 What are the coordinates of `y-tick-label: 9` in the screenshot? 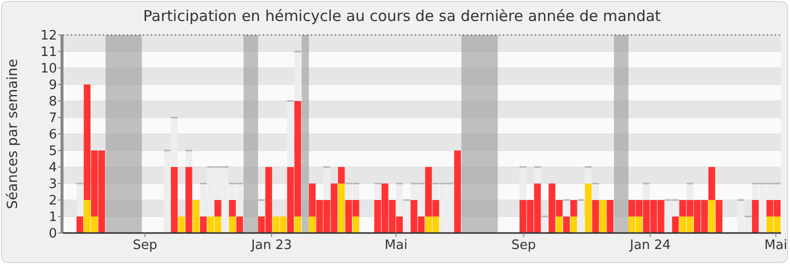 It's located at (52, 86).